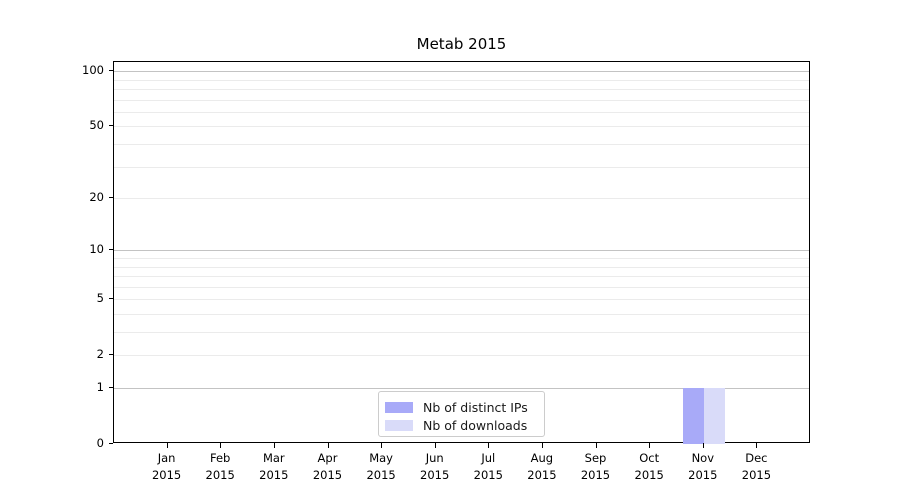  I want to click on x-tick-label: Jul 2015, so click(488, 466).